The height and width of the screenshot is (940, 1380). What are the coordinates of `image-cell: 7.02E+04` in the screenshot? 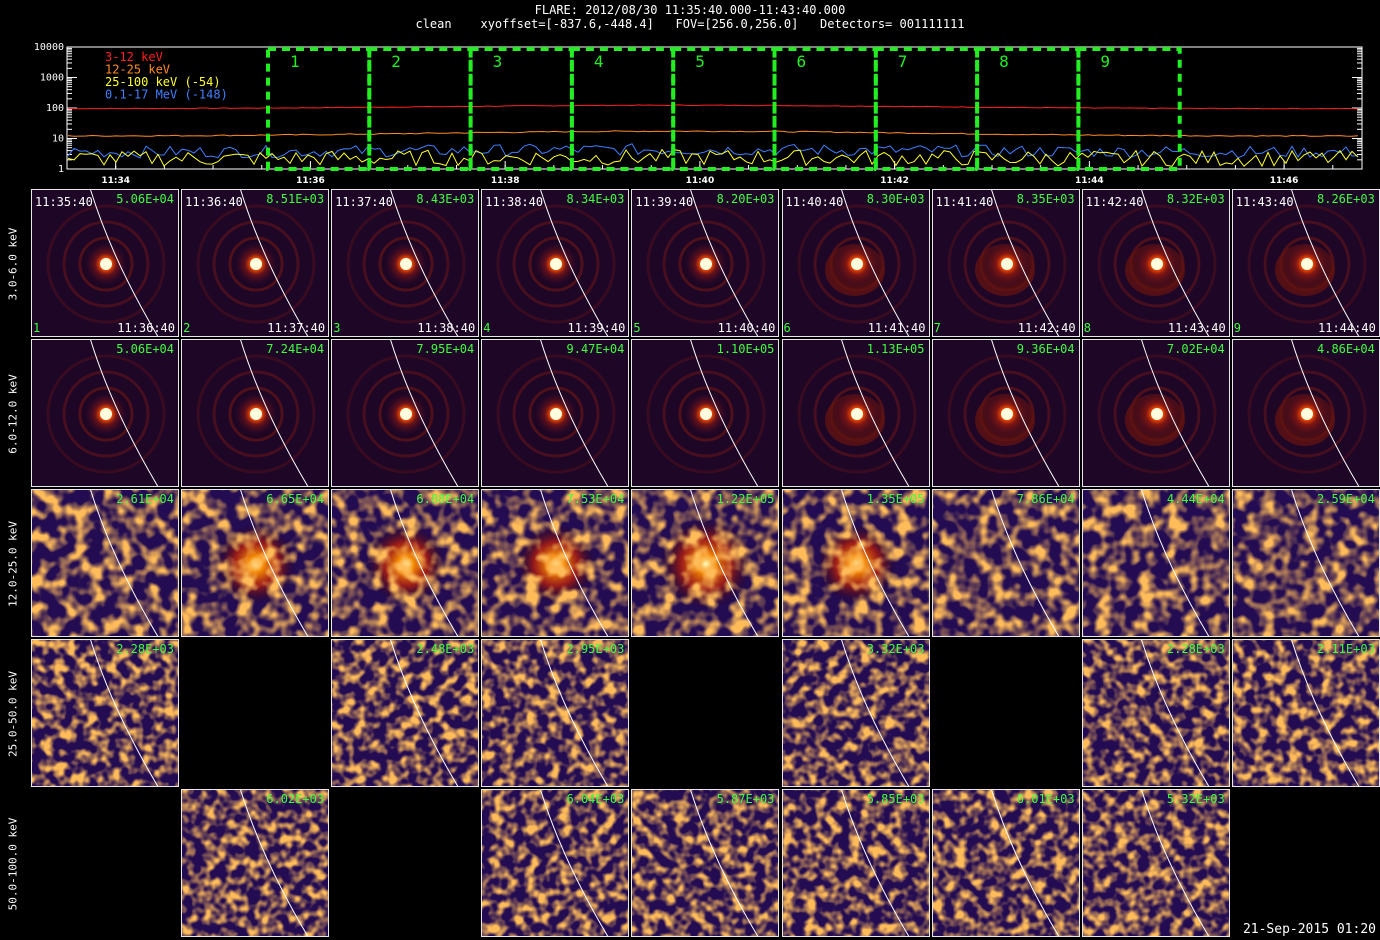 It's located at (1155, 413).